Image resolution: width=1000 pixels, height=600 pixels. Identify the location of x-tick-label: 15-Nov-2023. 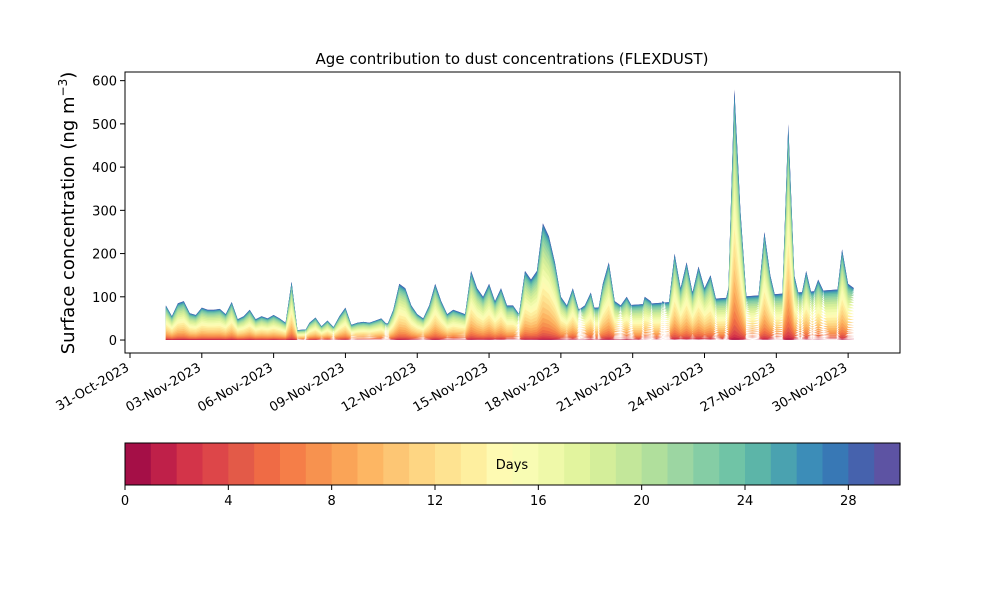
(451, 387).